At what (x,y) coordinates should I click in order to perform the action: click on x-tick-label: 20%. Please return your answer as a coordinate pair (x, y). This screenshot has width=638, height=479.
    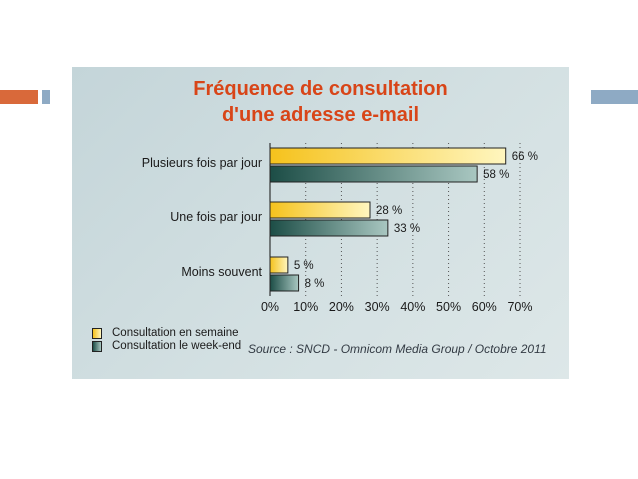
    Looking at the image, I should click on (341, 307).